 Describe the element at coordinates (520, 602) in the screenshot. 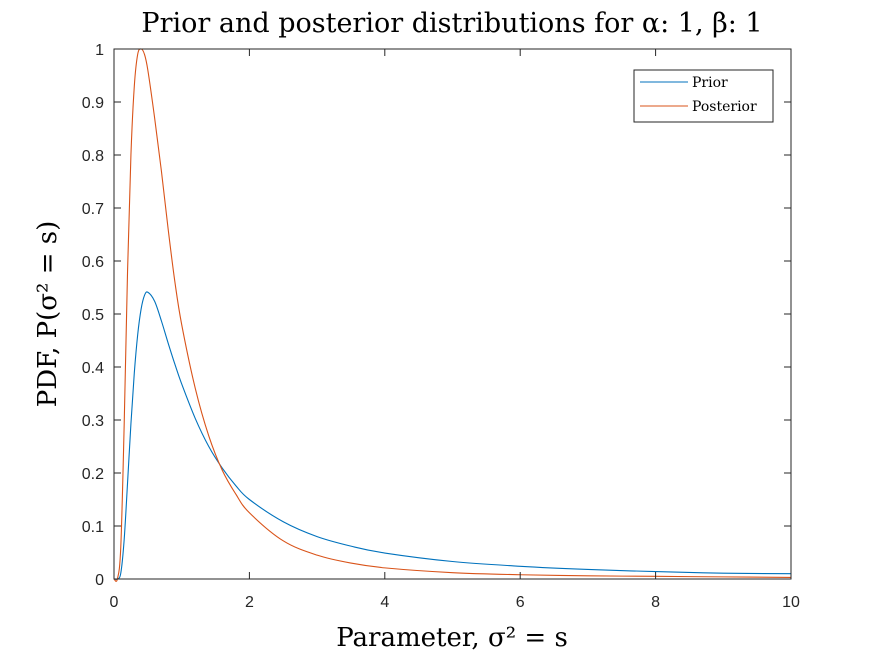

I see `x-tick-label: 6` at that location.